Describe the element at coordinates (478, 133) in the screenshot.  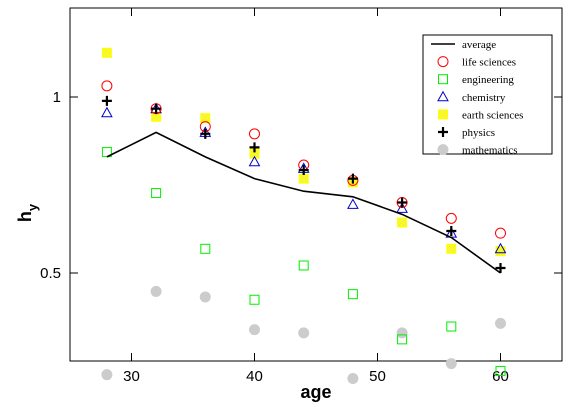
I see `legend-label: physics` at that location.